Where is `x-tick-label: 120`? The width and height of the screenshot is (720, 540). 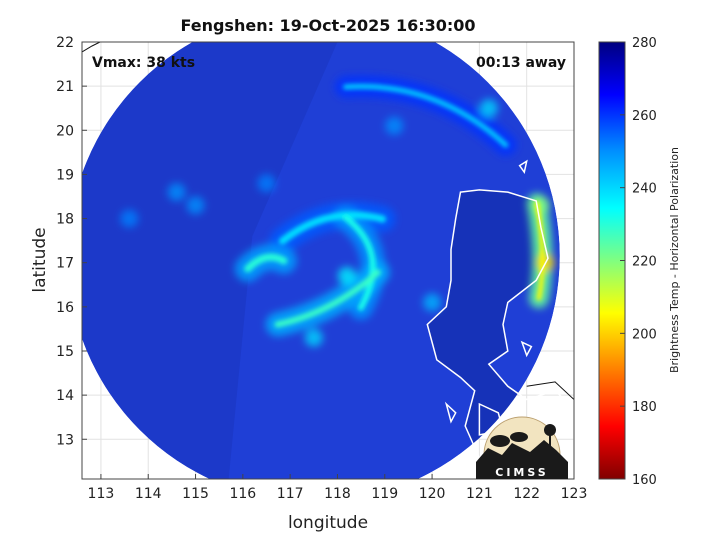 x-tick-label: 120 is located at coordinates (432, 494).